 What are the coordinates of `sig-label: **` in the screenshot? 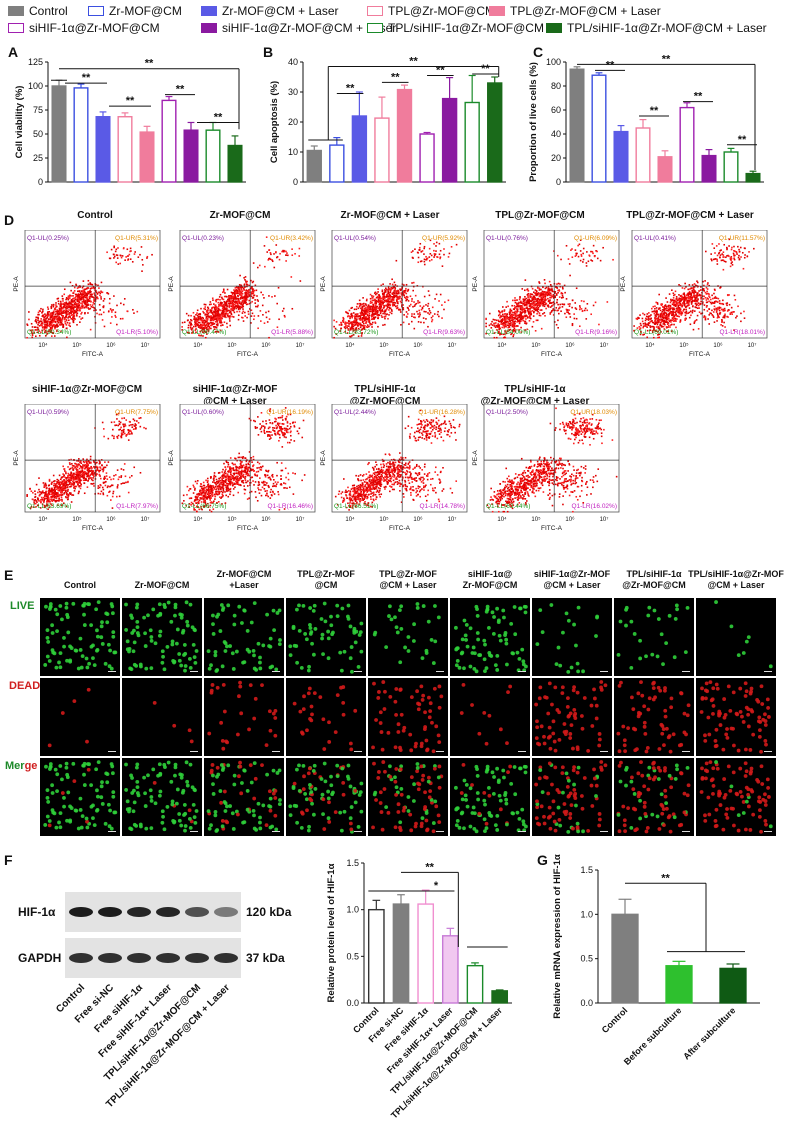 It's located at (86, 78).